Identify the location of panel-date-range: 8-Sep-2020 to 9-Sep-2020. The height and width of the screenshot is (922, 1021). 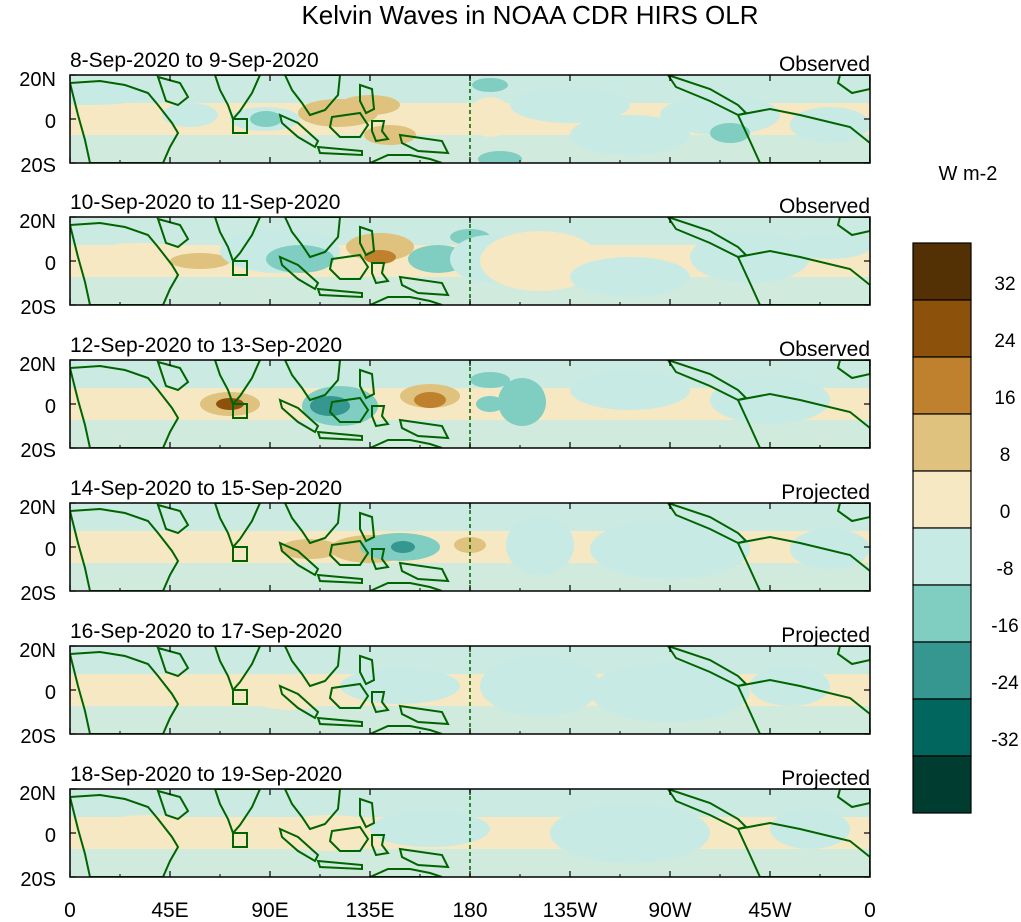
(194, 60).